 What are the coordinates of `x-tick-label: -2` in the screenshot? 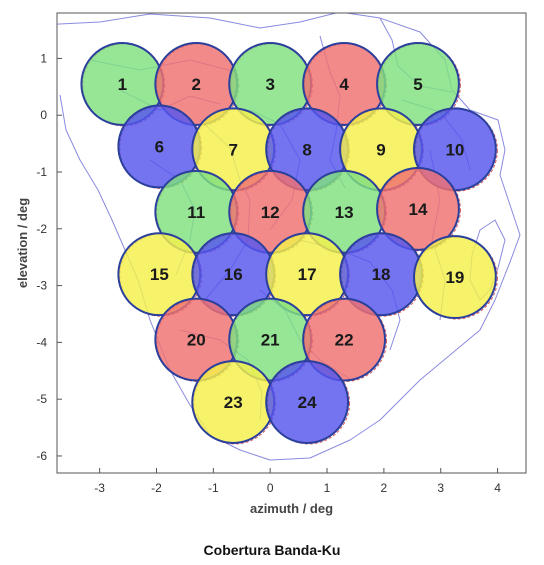 It's located at (156, 488).